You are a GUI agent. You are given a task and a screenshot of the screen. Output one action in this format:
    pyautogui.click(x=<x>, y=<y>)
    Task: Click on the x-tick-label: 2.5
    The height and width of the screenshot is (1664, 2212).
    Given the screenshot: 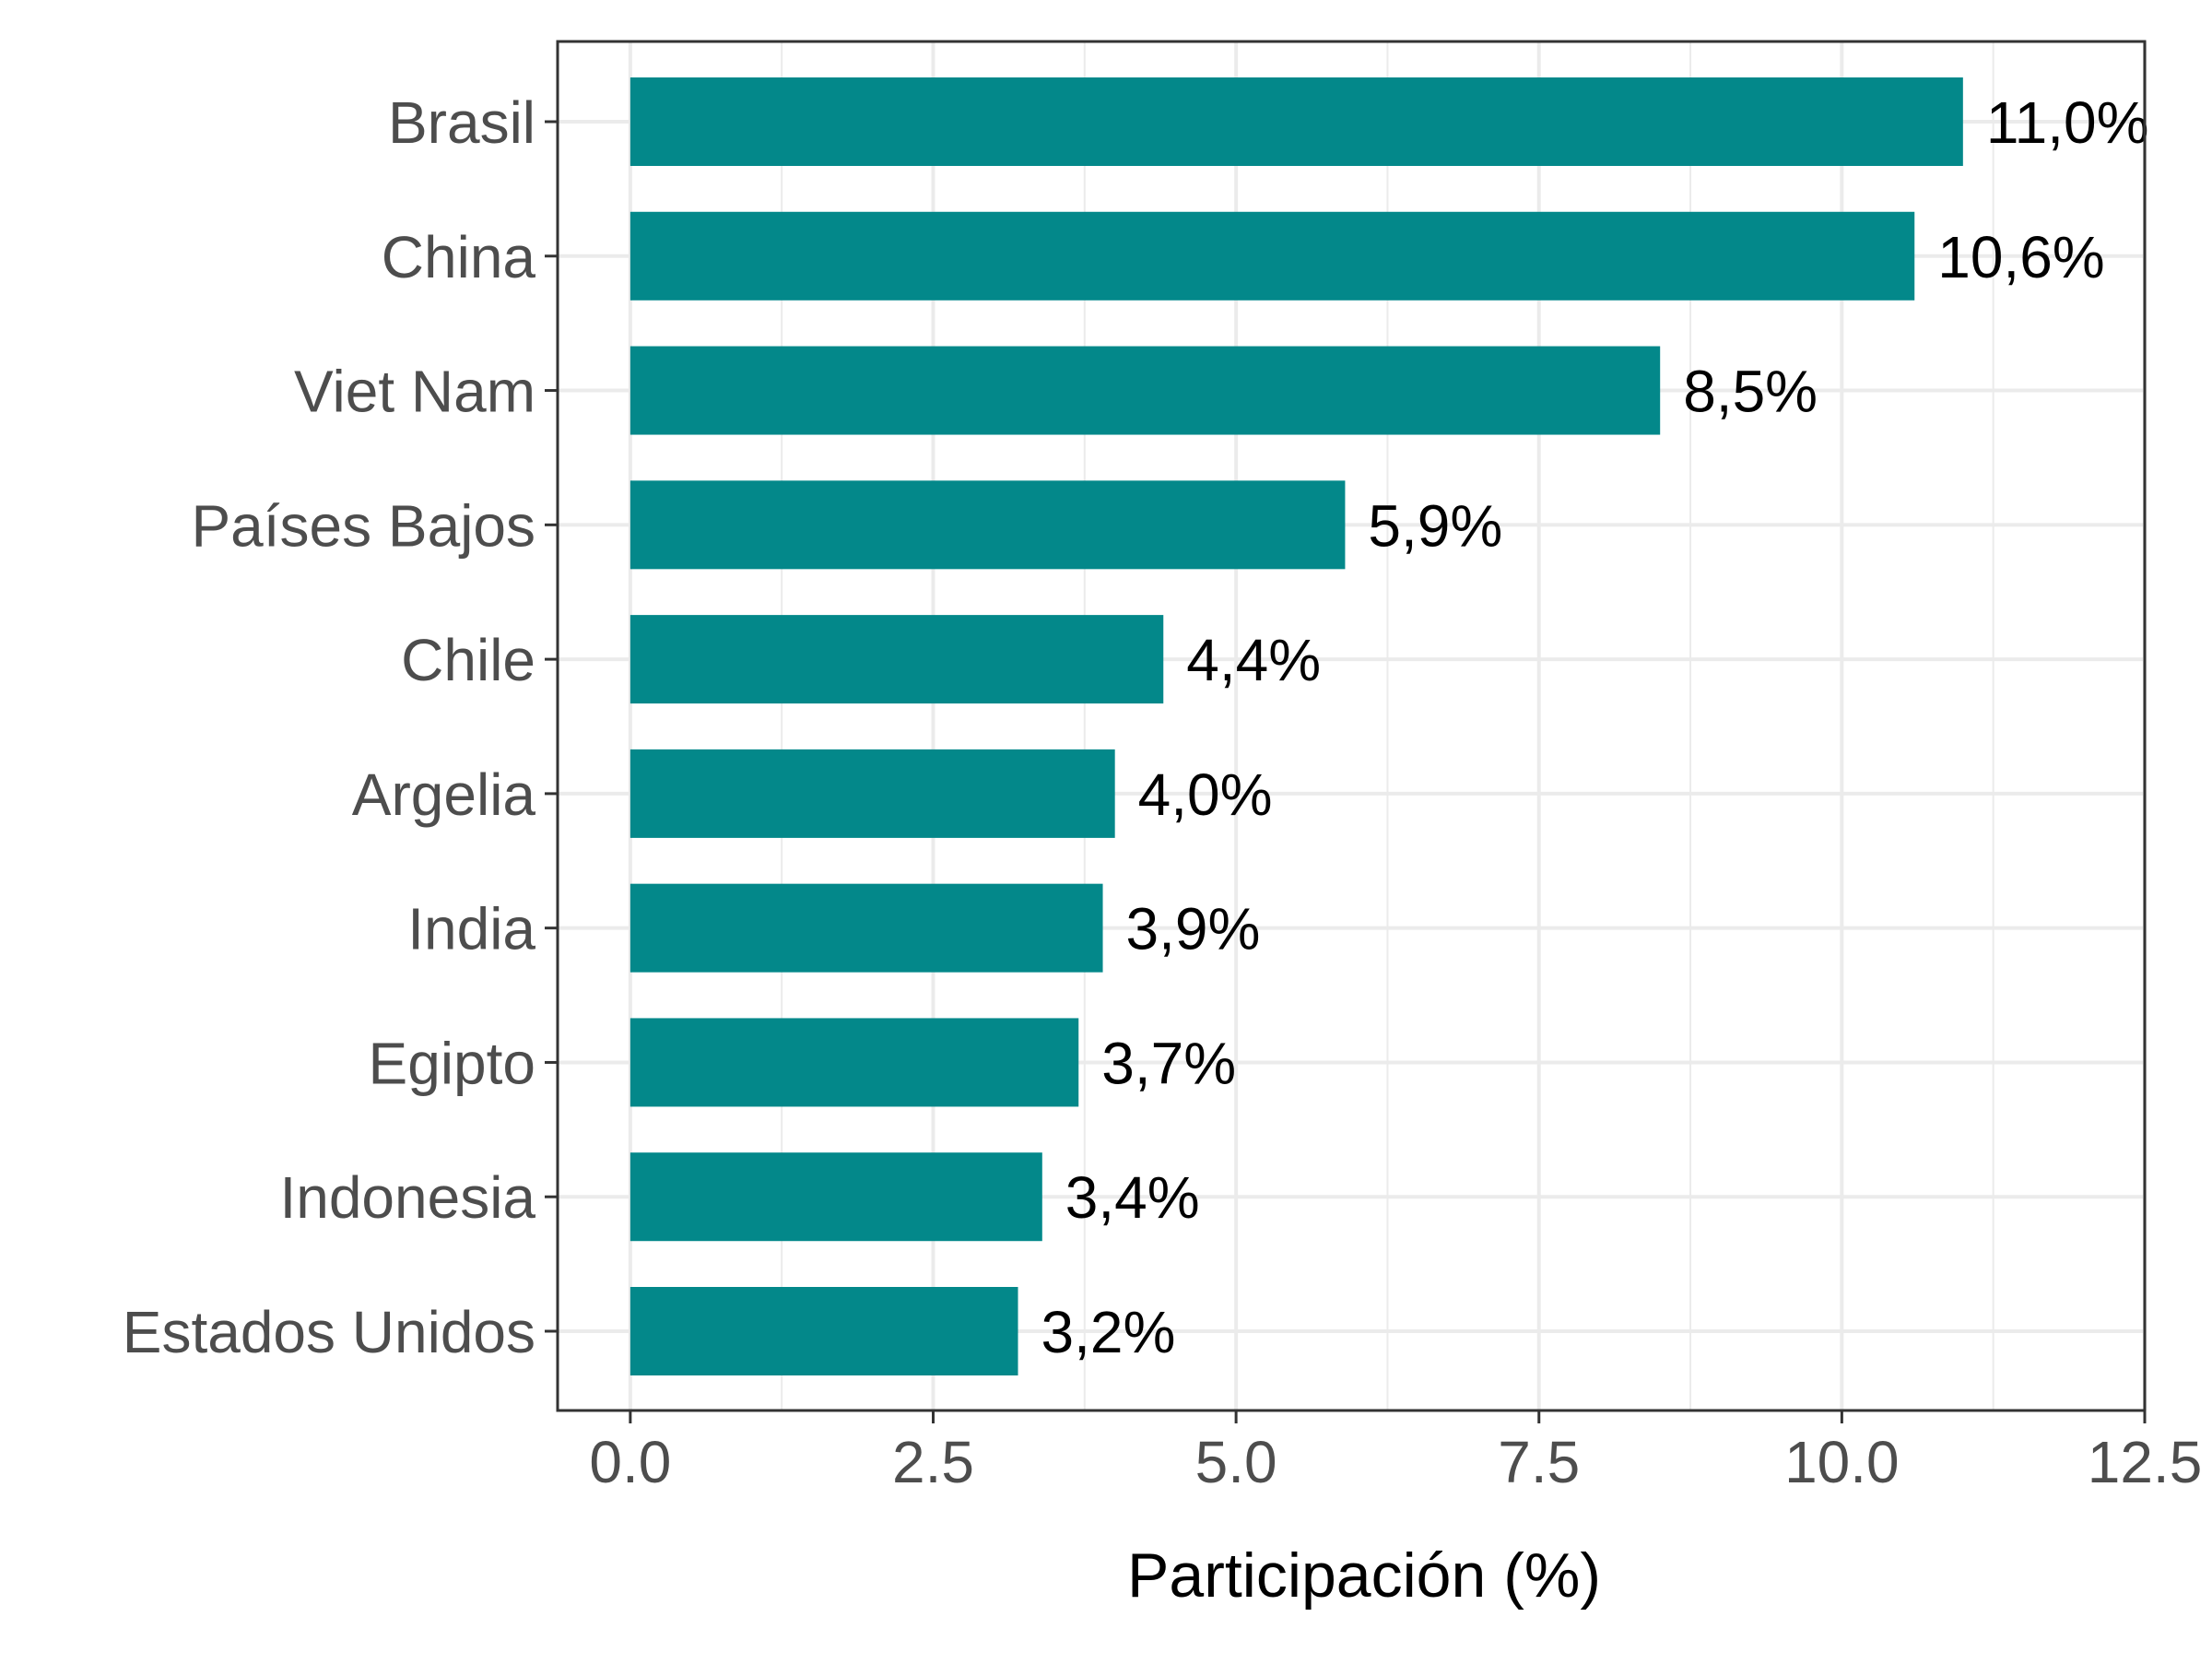 What is the action you would take?
    pyautogui.click(x=933, y=1462)
    